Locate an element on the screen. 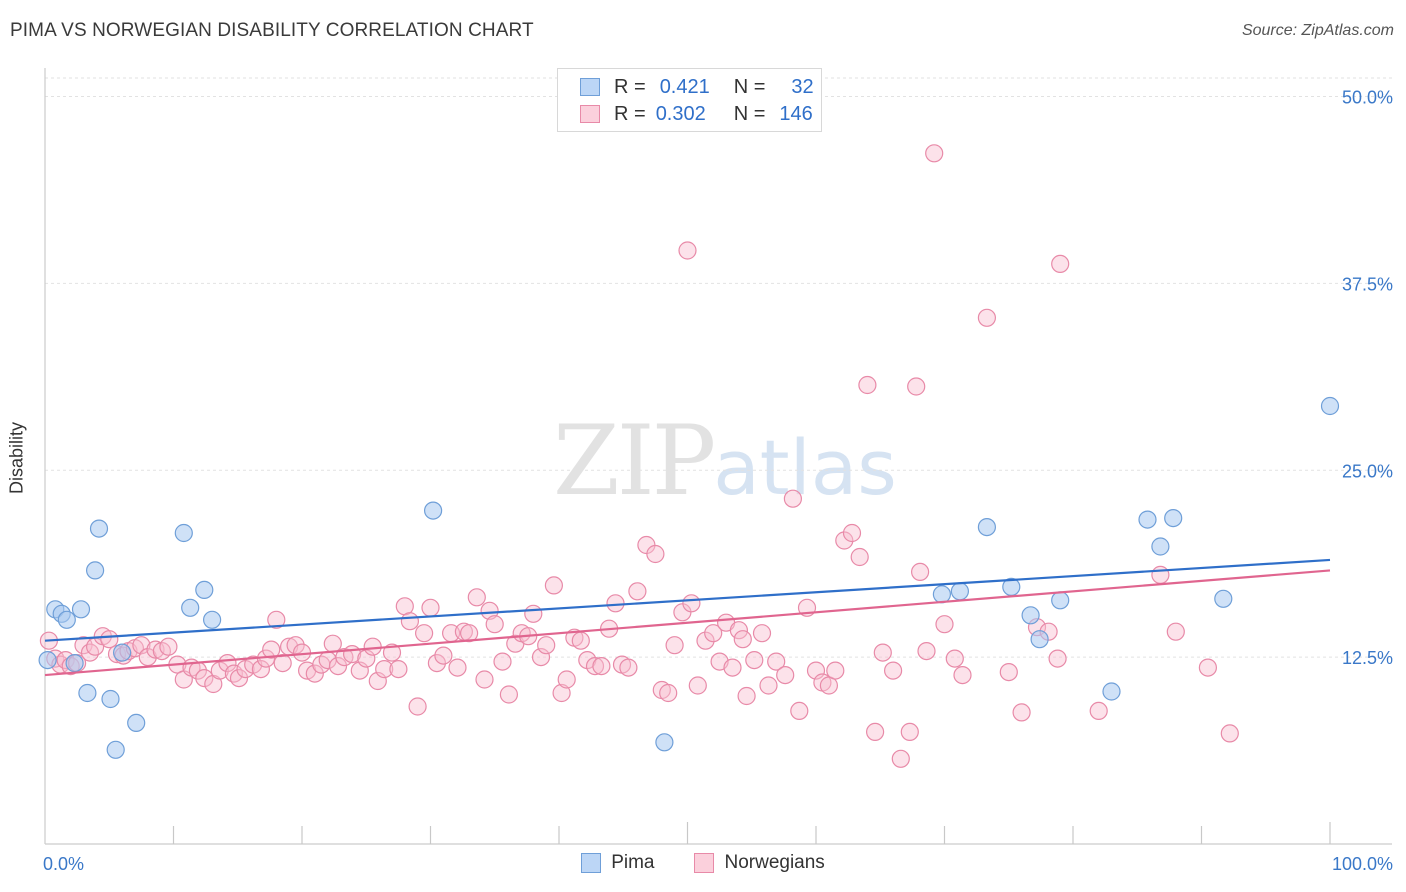 Image resolution: width=1406 pixels, height=892 pixels. norwegians-label: Norwegians is located at coordinates (774, 862).